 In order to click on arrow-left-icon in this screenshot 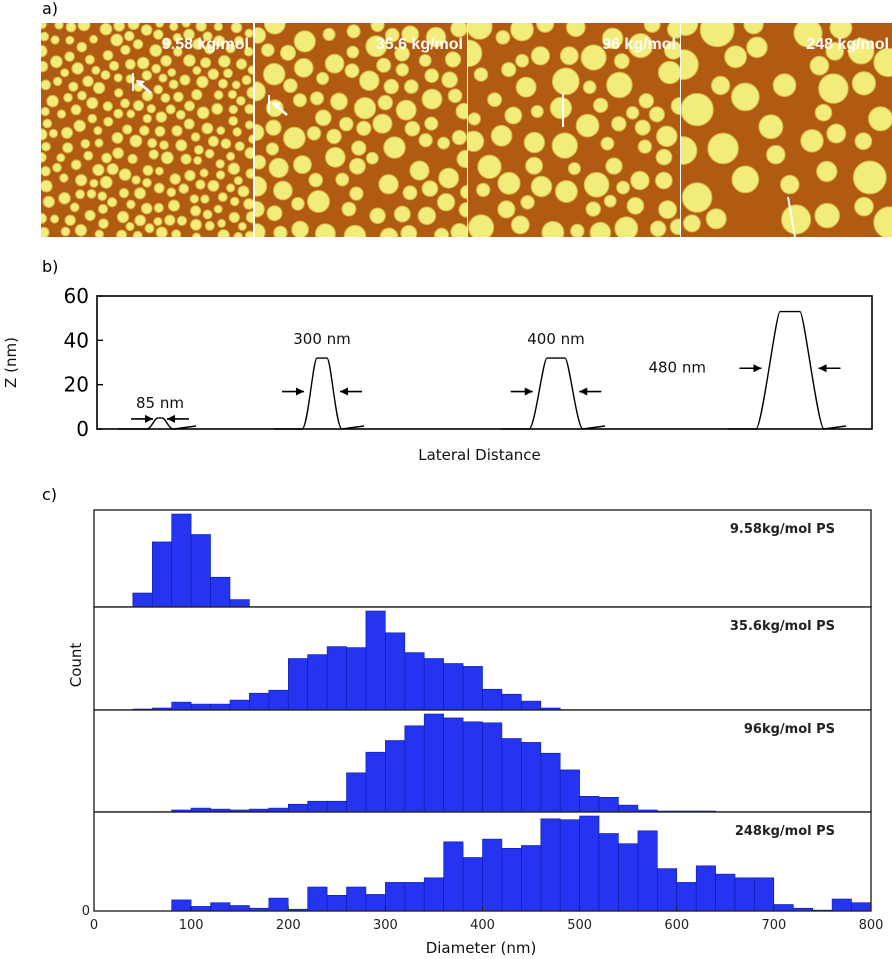, I will do `click(344, 391)`.